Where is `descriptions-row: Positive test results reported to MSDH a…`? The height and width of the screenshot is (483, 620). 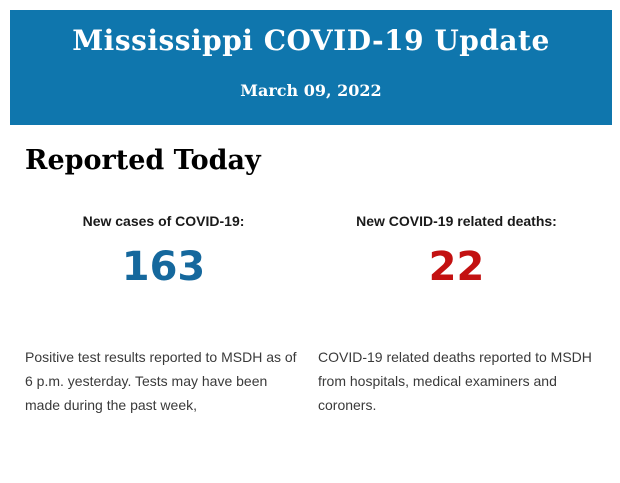 descriptions-row: Positive test results reported to MSDH a… is located at coordinates (310, 381).